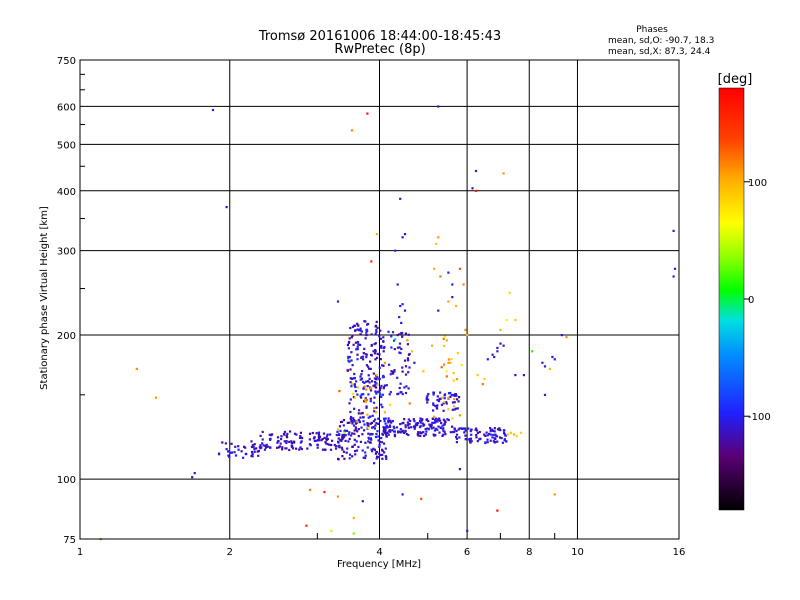 The height and width of the screenshot is (600, 800). What do you see at coordinates (69, 540) in the screenshot?
I see `y-tick-label: 75` at bounding box center [69, 540].